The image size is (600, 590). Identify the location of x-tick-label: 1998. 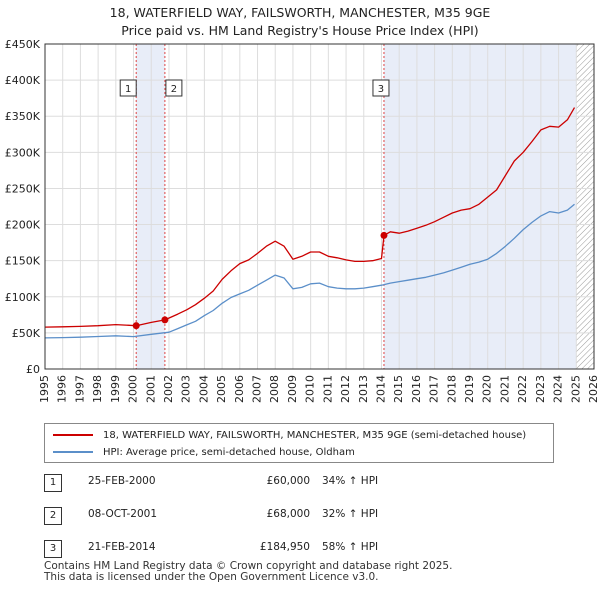
(97, 389).